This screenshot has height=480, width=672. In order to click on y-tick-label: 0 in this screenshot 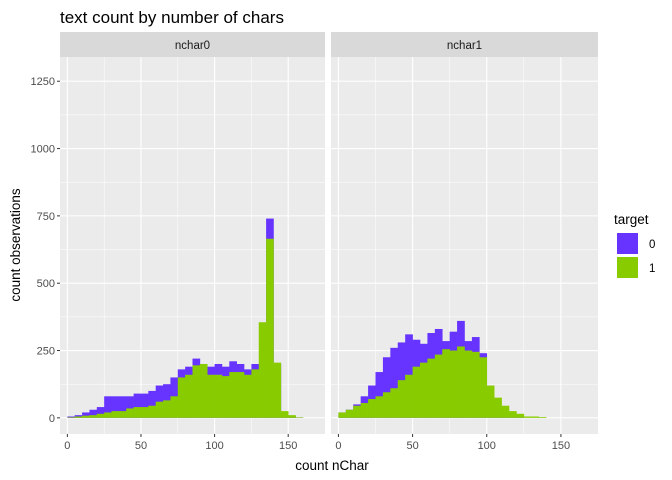, I will do `click(52, 419)`.